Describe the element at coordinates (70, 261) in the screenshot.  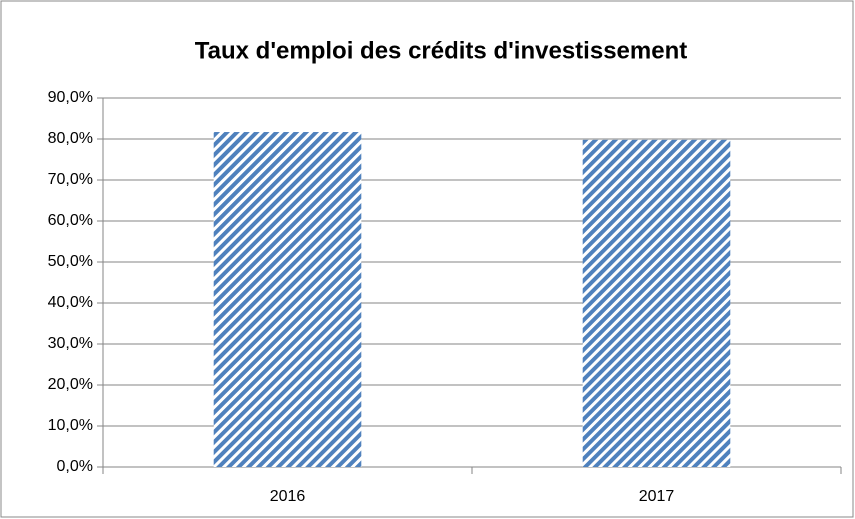
I see `y-tick-label: 50,0%` at that location.